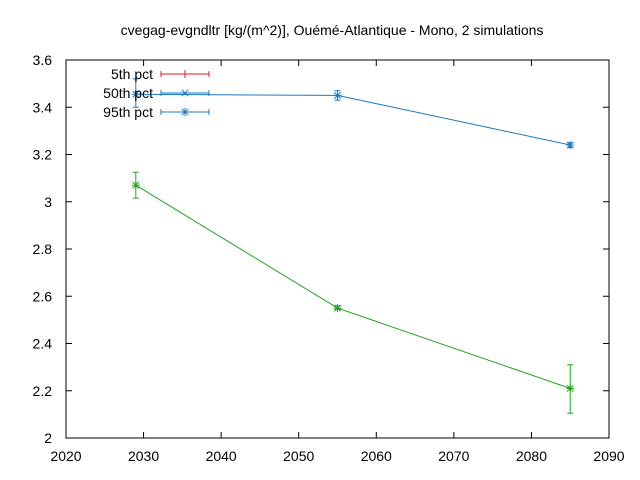 This screenshot has height=480, width=640. I want to click on x-tick-label: 2040, so click(221, 456).